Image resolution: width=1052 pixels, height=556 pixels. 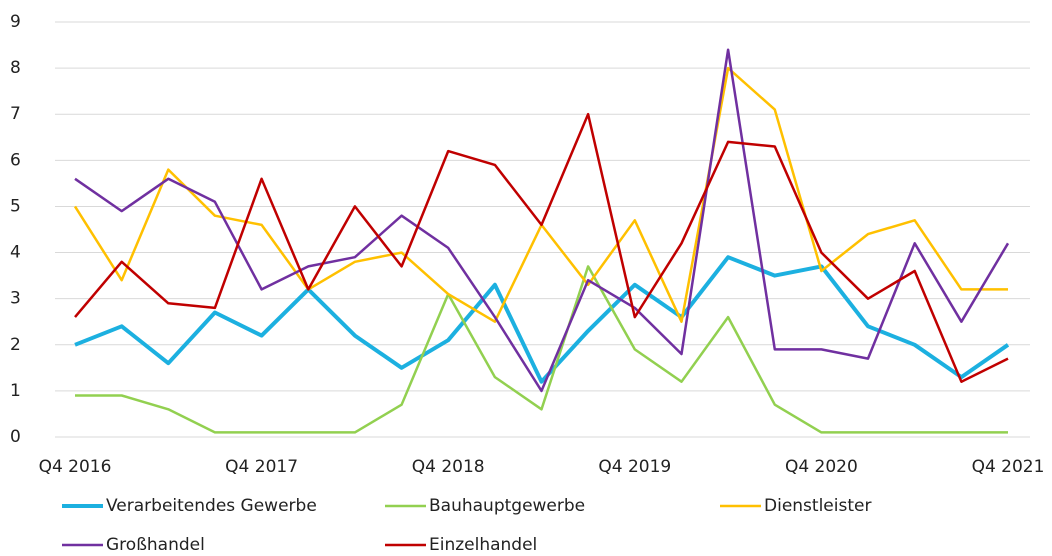 What do you see at coordinates (75, 467) in the screenshot?
I see `x-tick-label: Q4 2016` at bounding box center [75, 467].